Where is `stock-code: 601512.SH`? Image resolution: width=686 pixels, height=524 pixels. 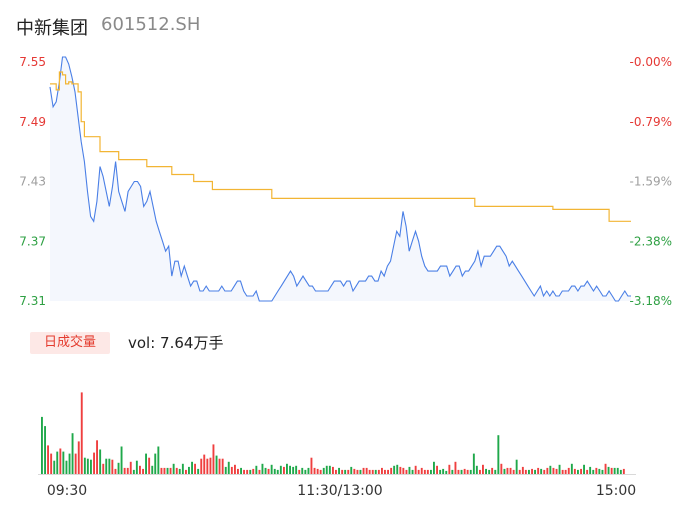 stock-code: 601512.SH is located at coordinates (151, 24).